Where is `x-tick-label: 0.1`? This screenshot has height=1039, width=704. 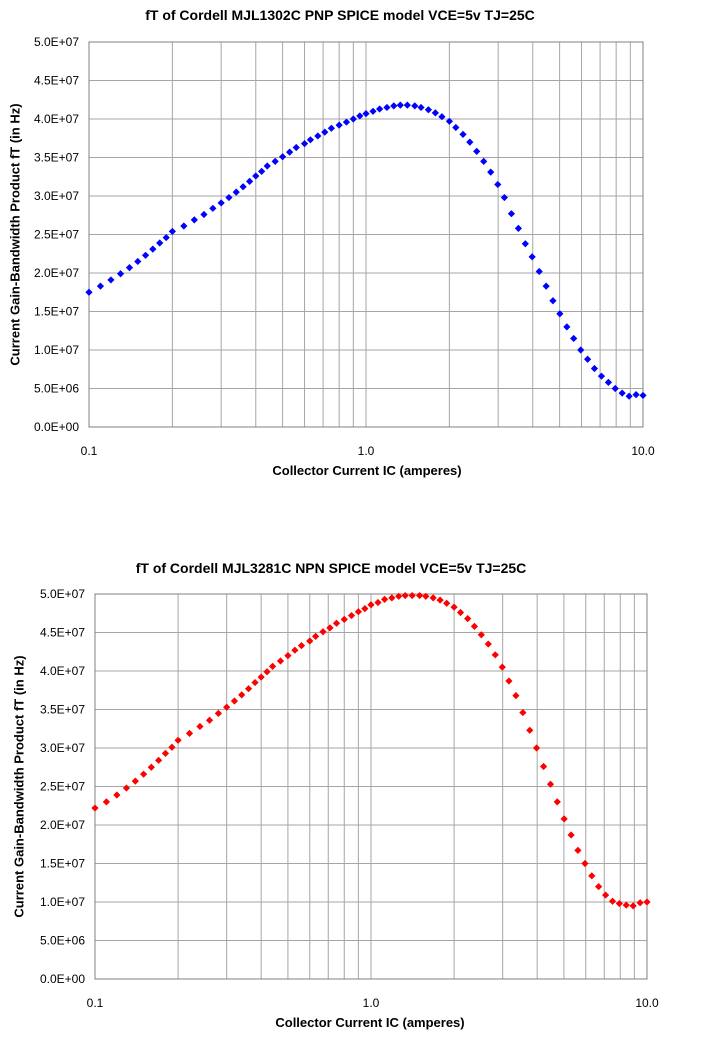
x-tick-label: 0.1 is located at coordinates (89, 451).